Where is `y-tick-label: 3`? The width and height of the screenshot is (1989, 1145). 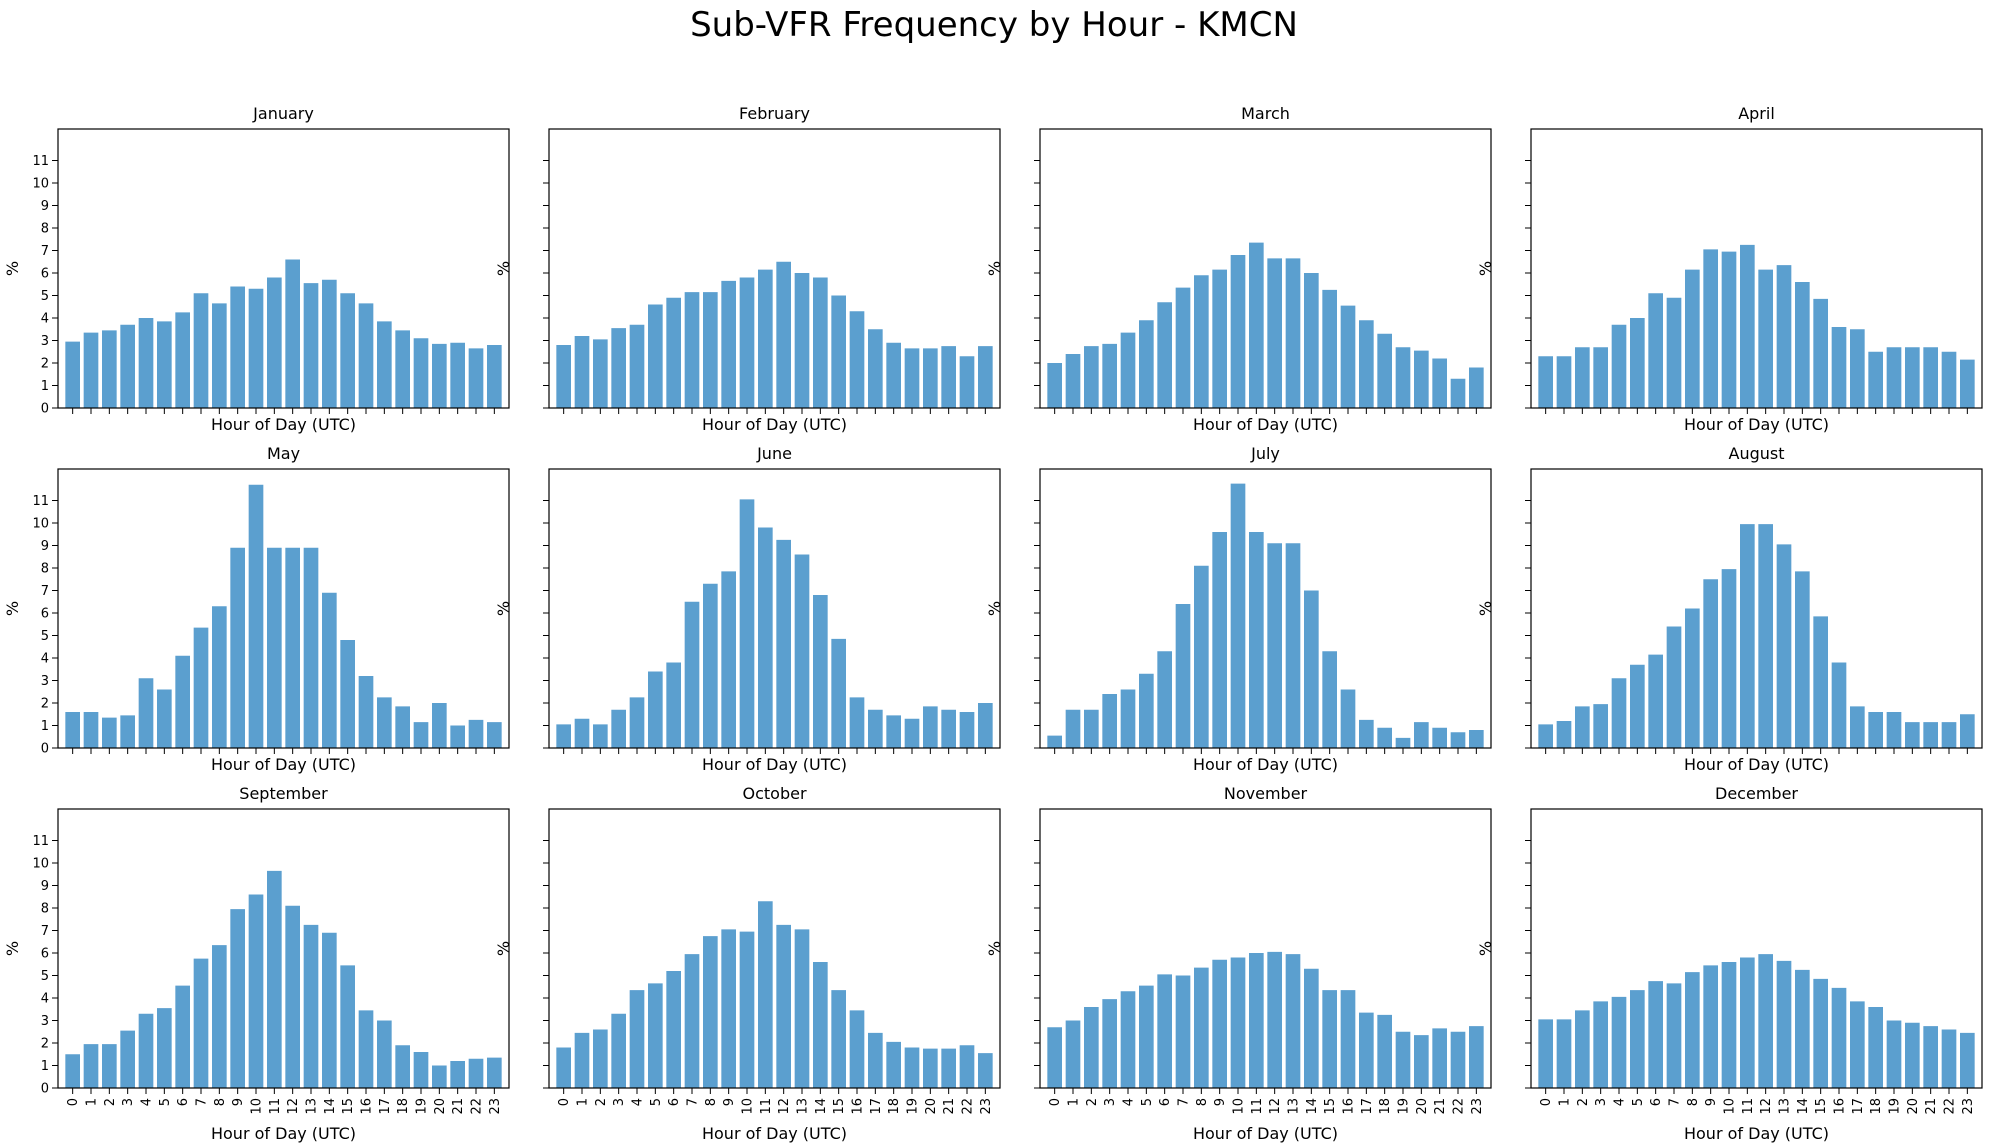
y-tick-label: 3 is located at coordinates (45, 1021).